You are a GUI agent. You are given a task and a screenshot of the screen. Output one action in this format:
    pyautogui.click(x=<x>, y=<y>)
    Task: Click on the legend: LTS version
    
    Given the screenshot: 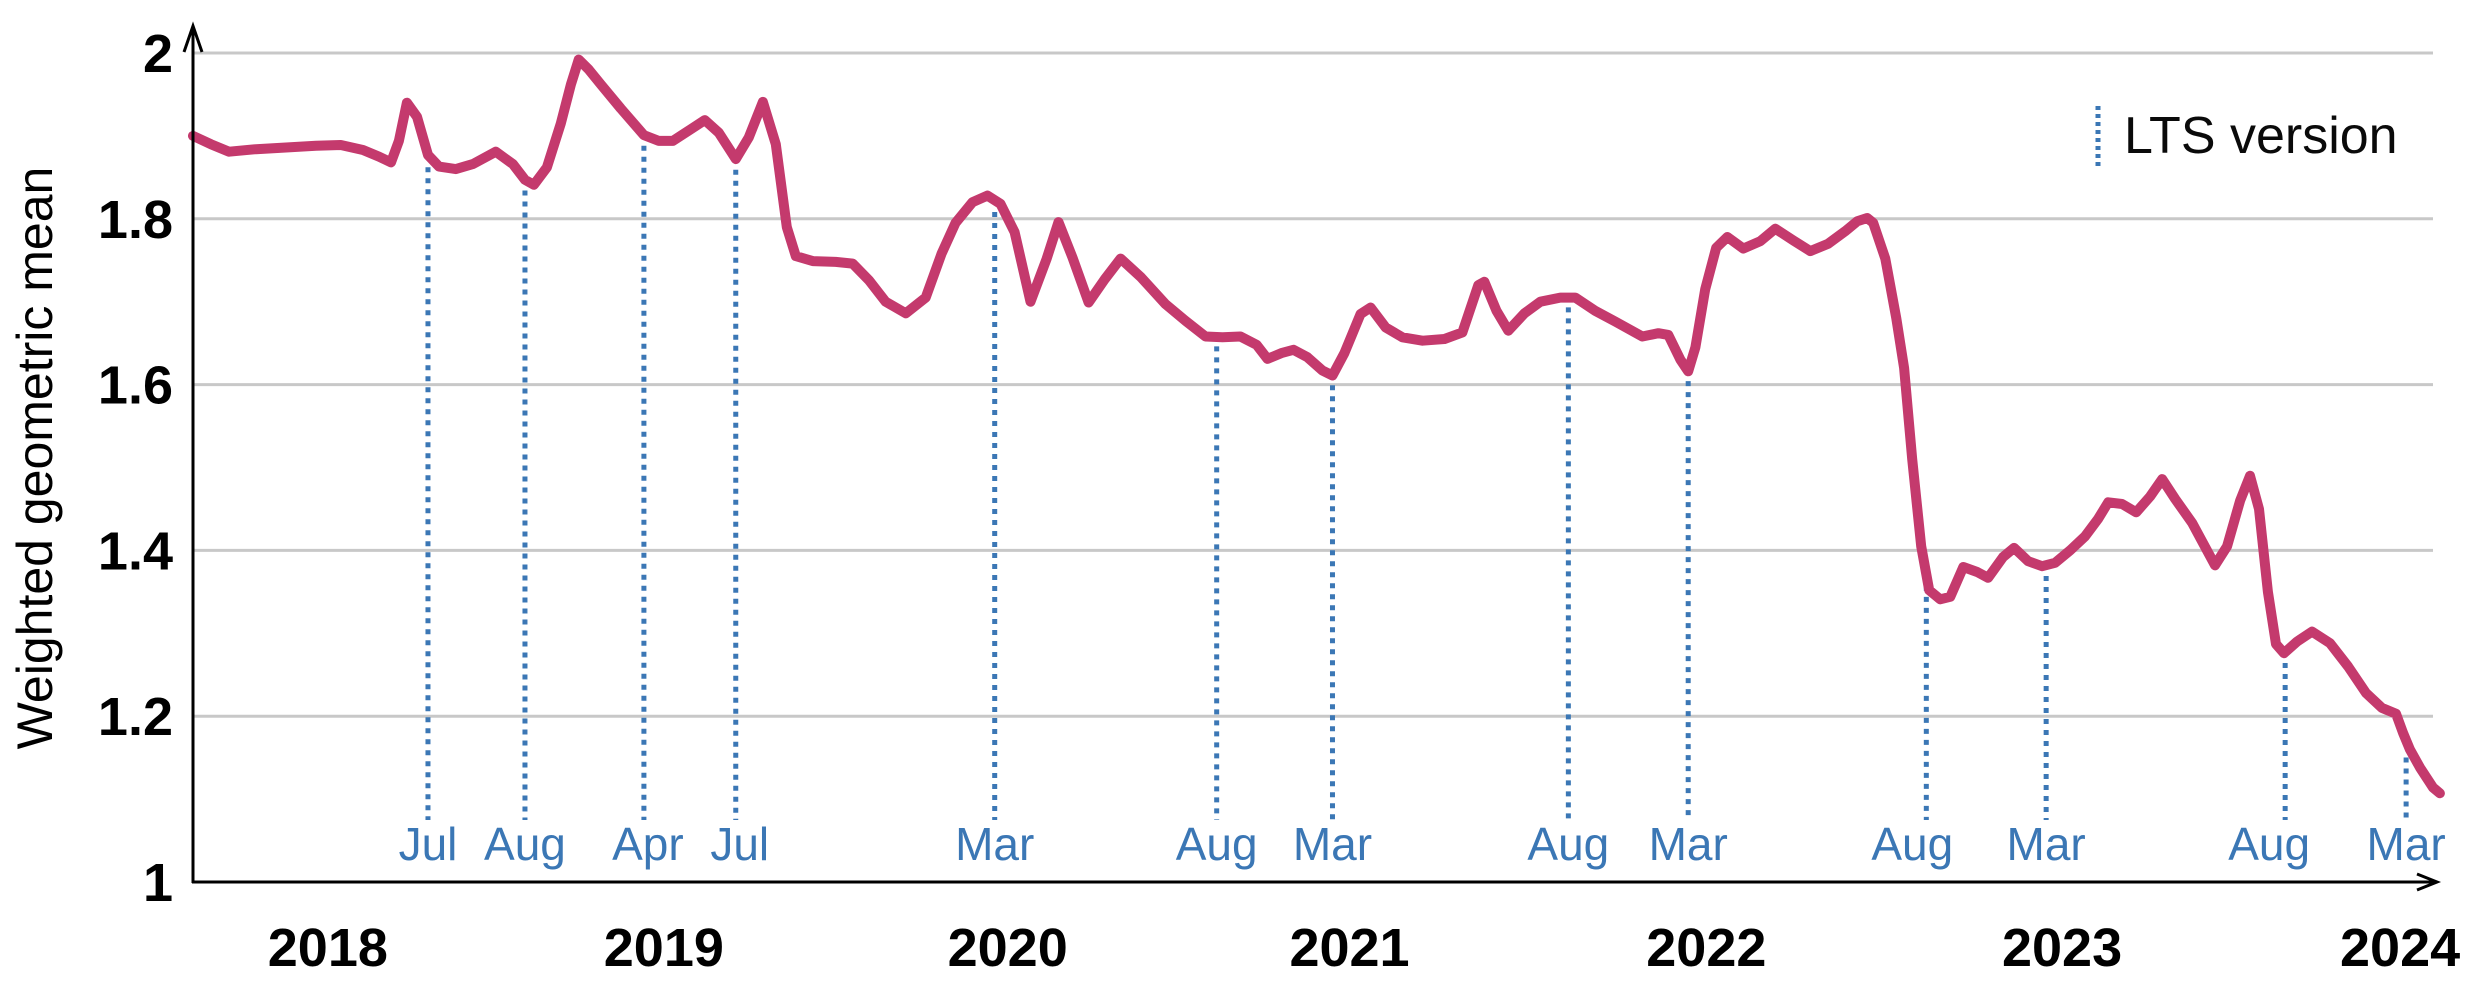 What is the action you would take?
    pyautogui.click(x=2246, y=137)
    